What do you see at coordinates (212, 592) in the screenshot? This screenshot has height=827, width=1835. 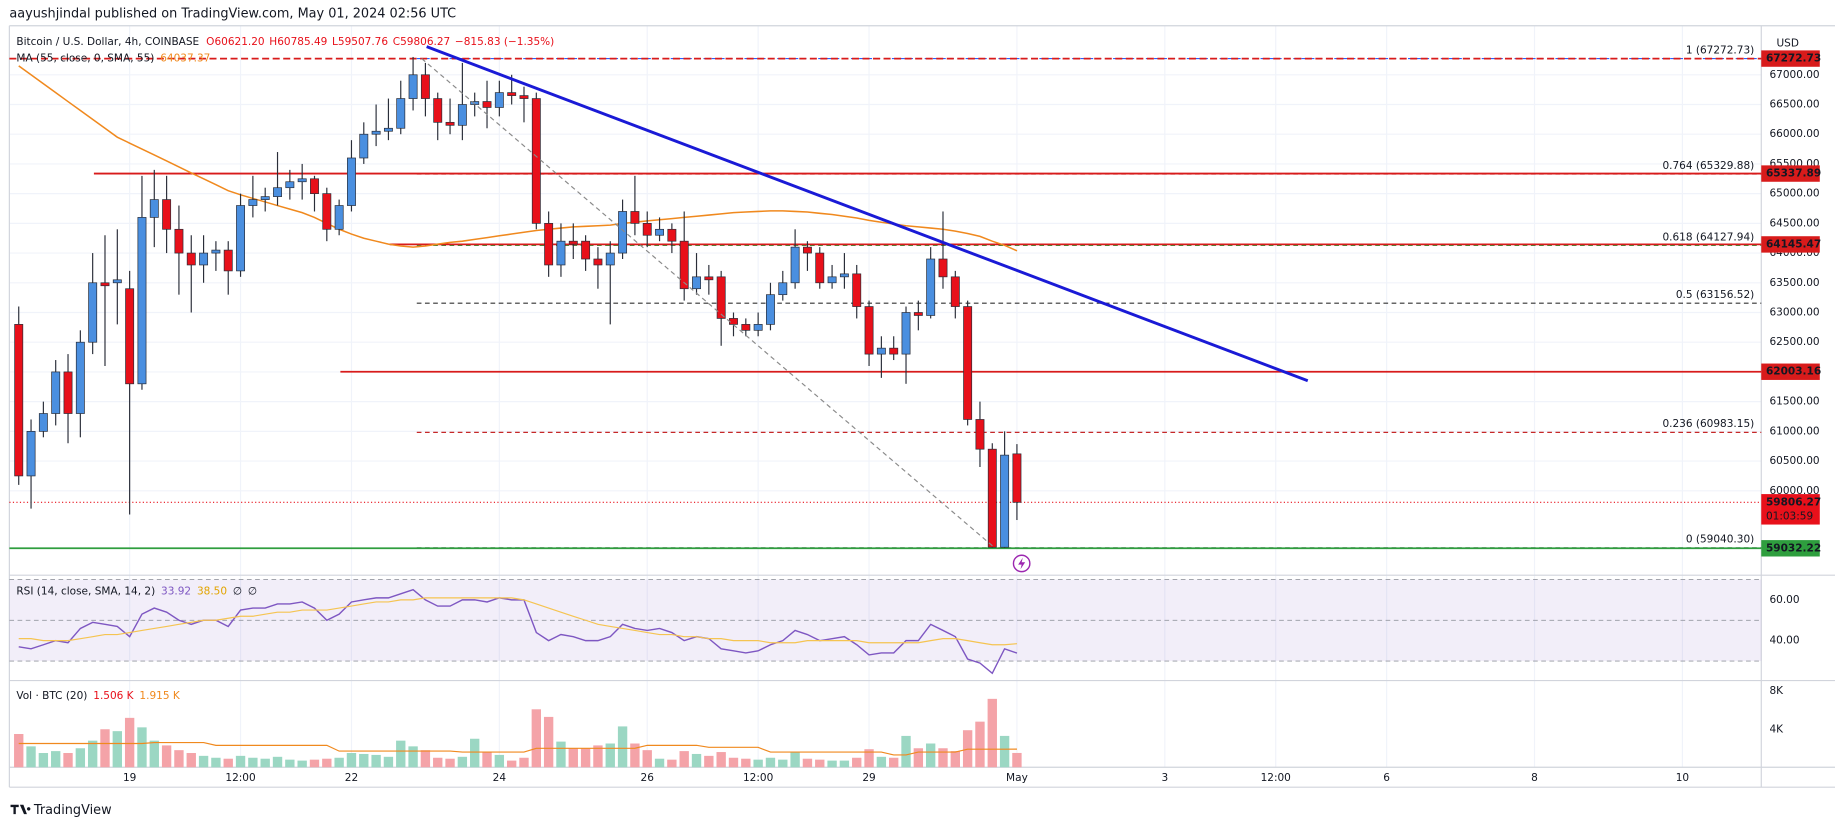 I see `rsi-ma-value: 38.50` at bounding box center [212, 592].